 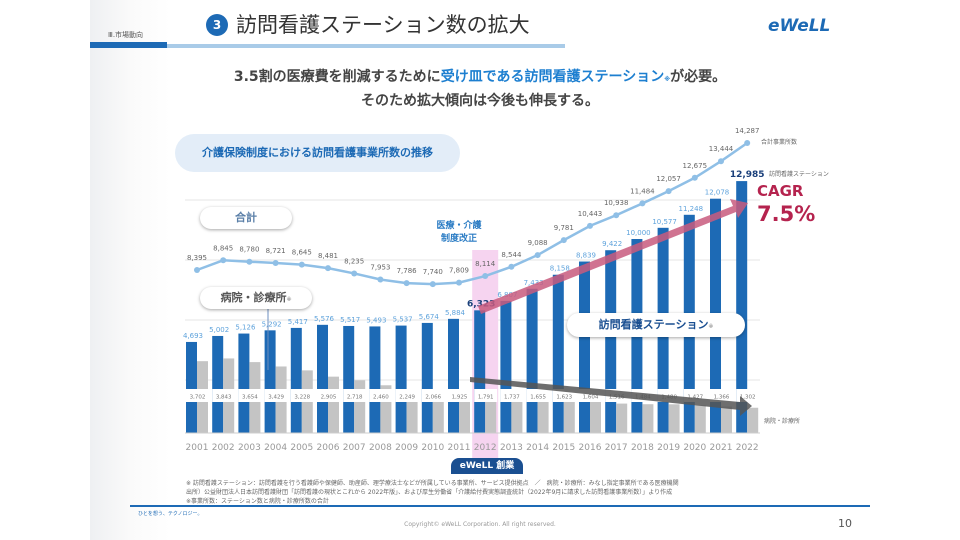 What do you see at coordinates (455, 313) in the screenshot?
I see `bar-label-station: 5,884` at bounding box center [455, 313].